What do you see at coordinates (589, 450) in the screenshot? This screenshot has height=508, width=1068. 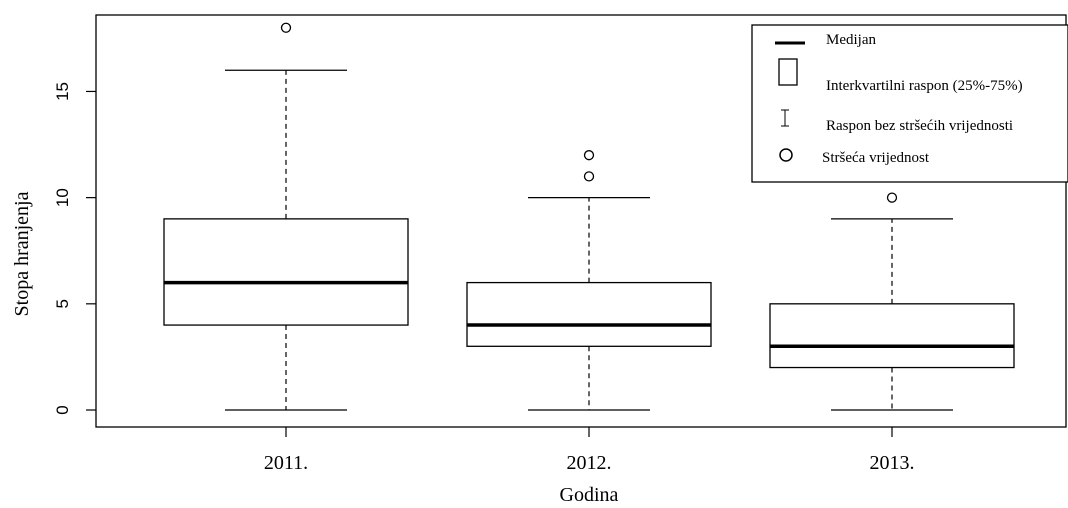 I see `x-axis: 2011. 2012. 2013.` at bounding box center [589, 450].